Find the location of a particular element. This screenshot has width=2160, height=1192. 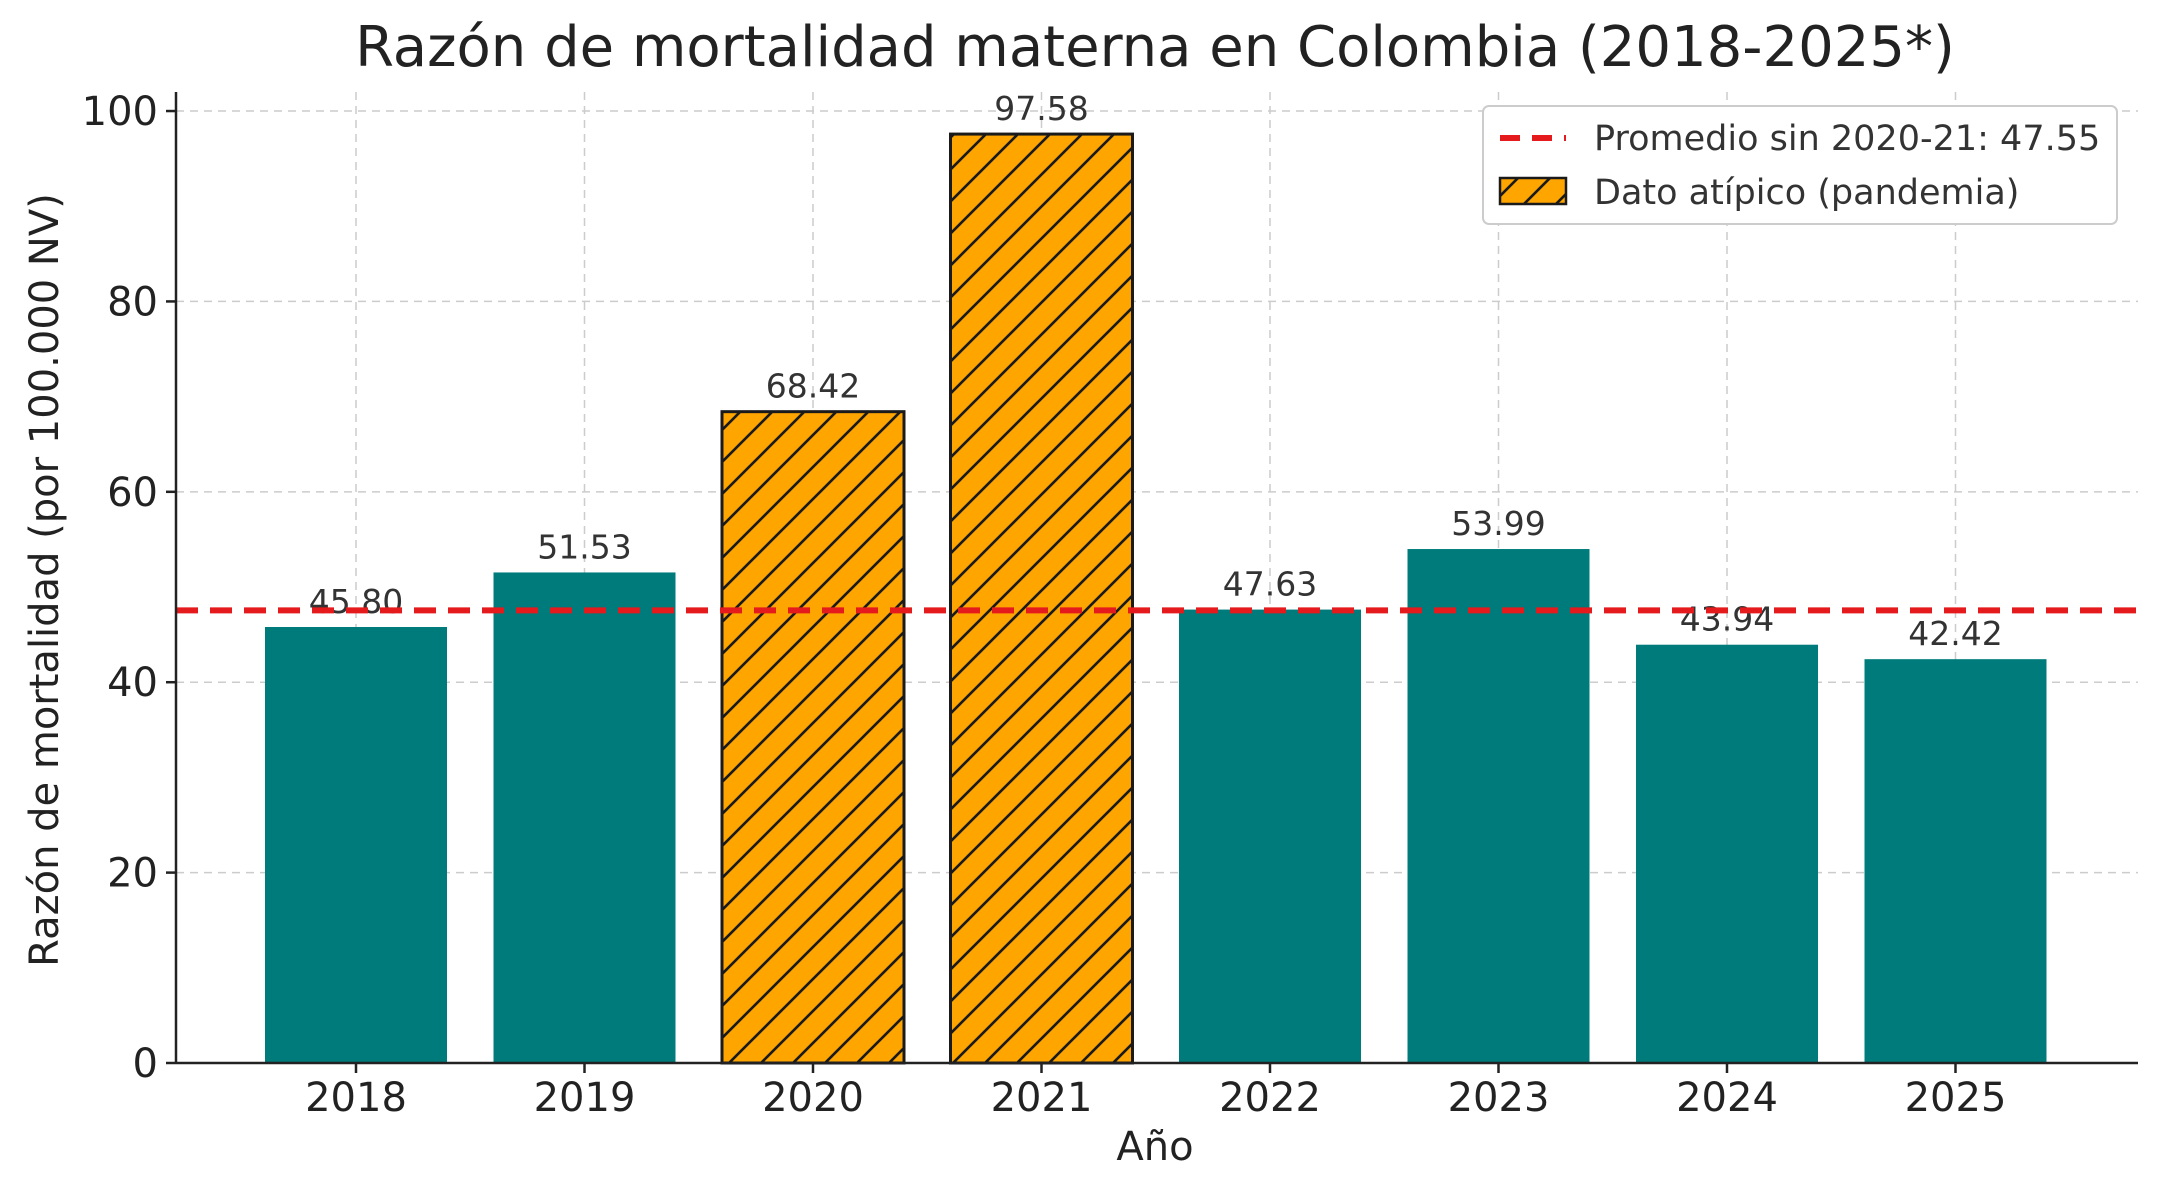

bar-2025 is located at coordinates (1955, 861).